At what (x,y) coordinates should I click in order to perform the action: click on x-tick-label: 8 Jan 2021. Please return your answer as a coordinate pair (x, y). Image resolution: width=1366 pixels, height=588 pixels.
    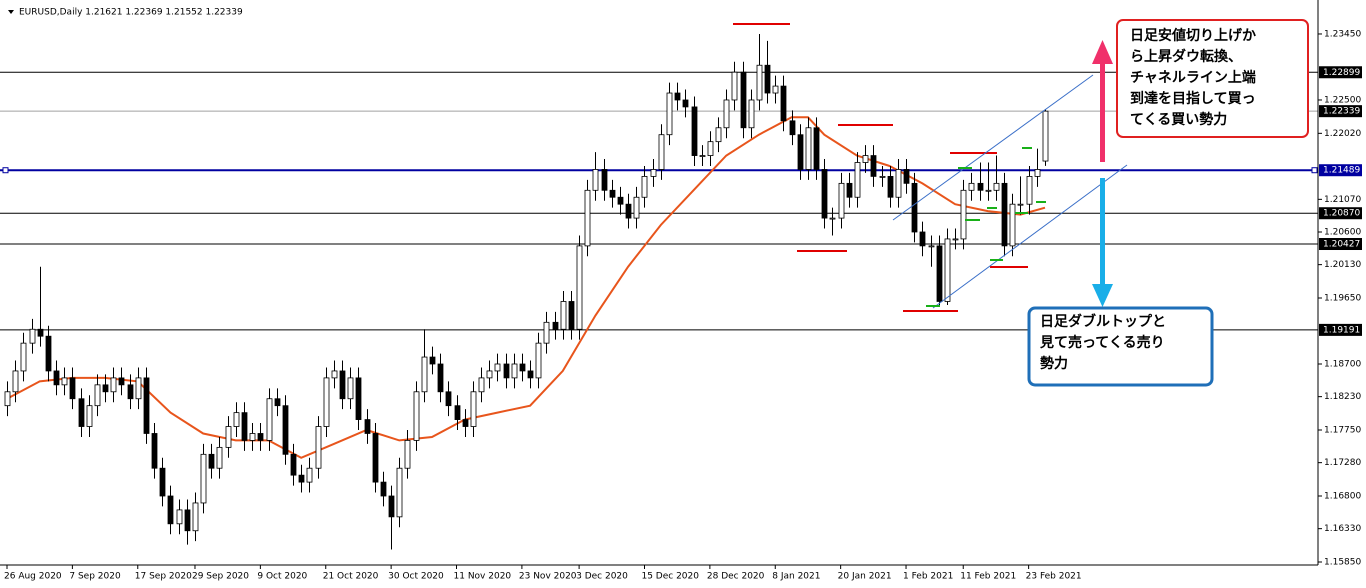
    Looking at the image, I should click on (796, 577).